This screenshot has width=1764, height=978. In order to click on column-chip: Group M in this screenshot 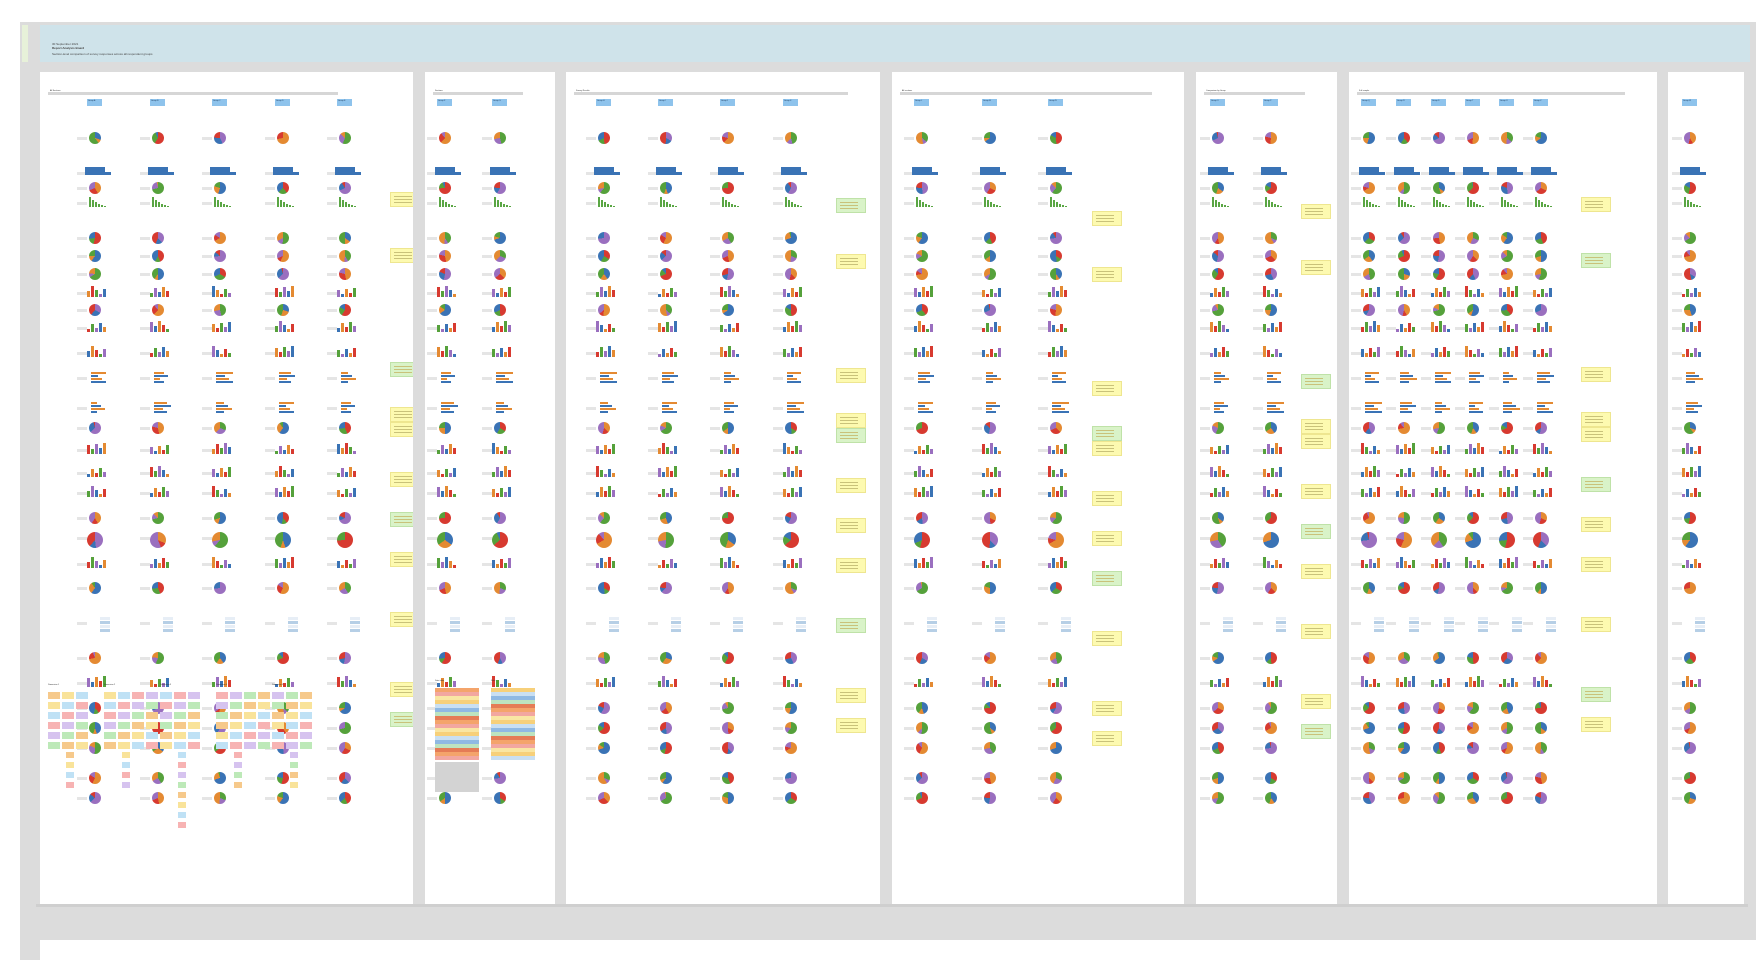, I will do `click(989, 102)`.